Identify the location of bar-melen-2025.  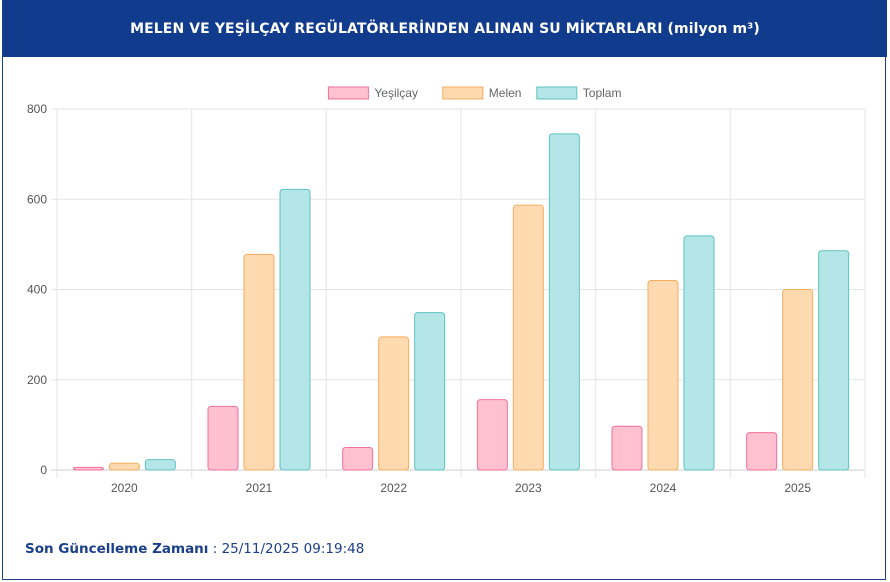
(798, 380).